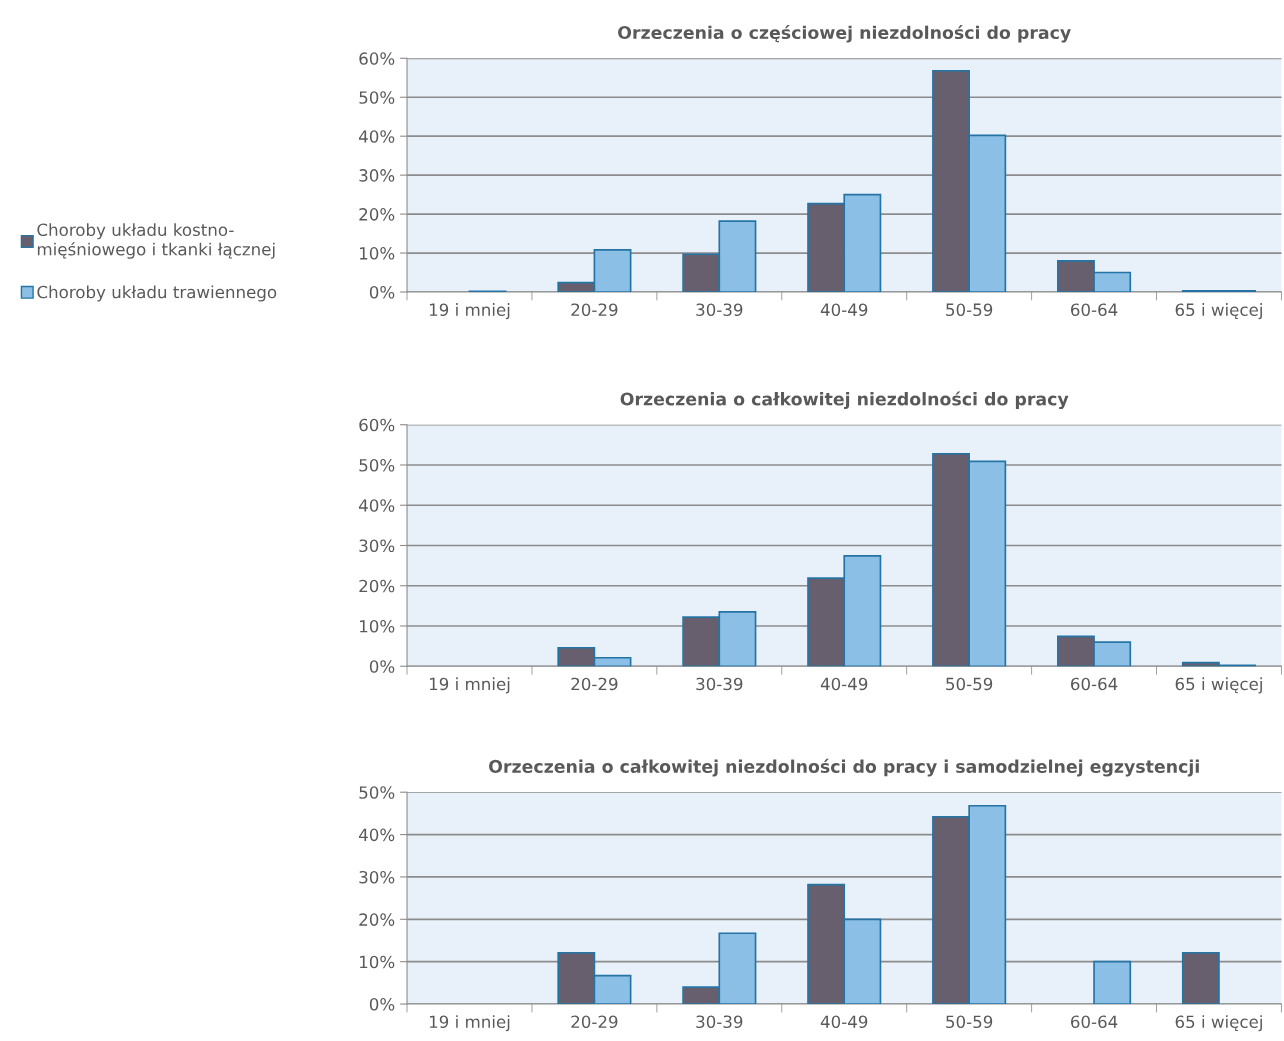 This screenshot has height=1041, width=1284. What do you see at coordinates (844, 767) in the screenshot?
I see `chart-title: Orzeczenia o całkowitej niezdolności do pracy i samodzielnej egzystencji` at bounding box center [844, 767].